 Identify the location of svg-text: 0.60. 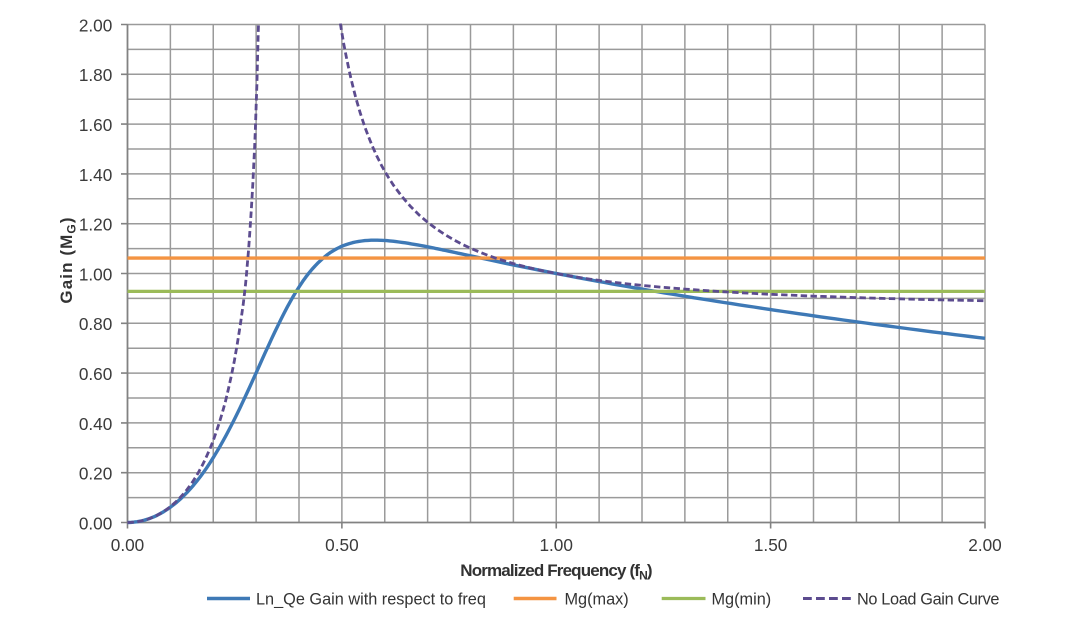
(95, 374).